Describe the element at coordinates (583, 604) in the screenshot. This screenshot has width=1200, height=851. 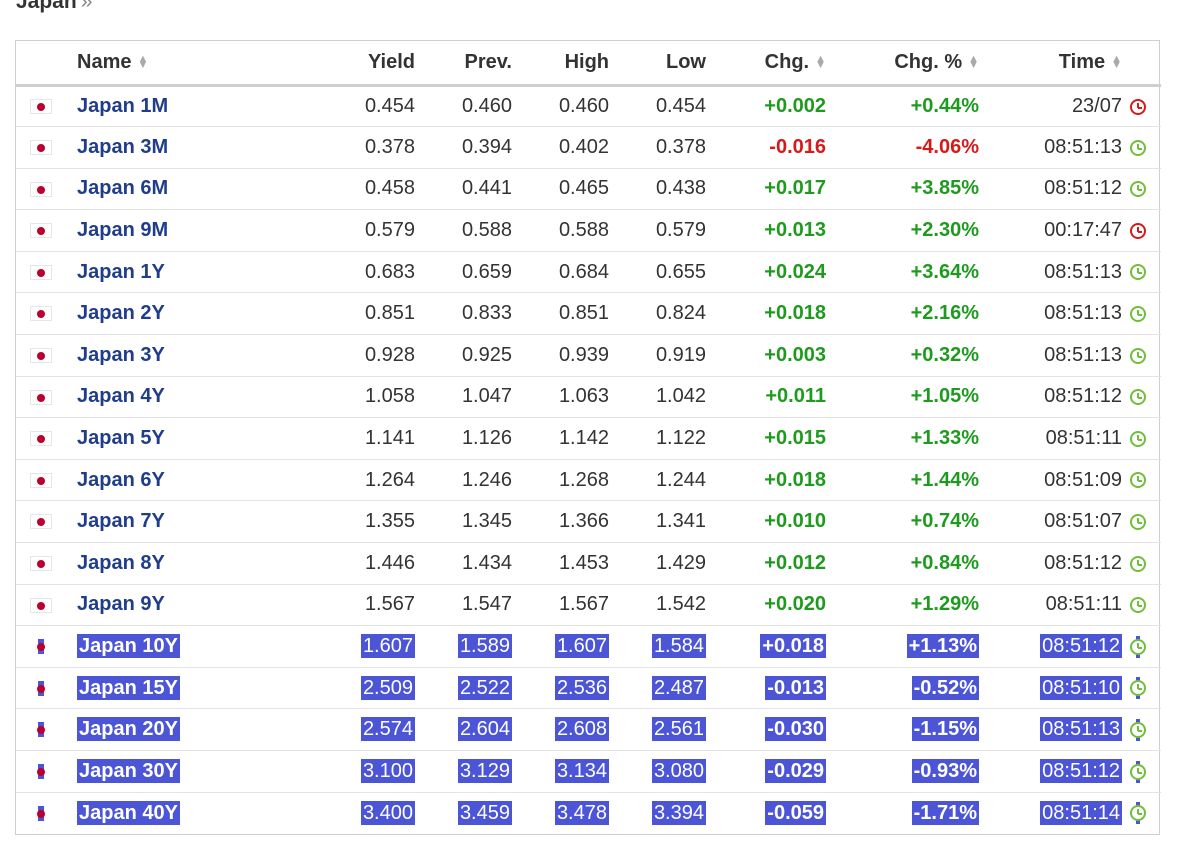
I see `high-value: 1.567` at that location.